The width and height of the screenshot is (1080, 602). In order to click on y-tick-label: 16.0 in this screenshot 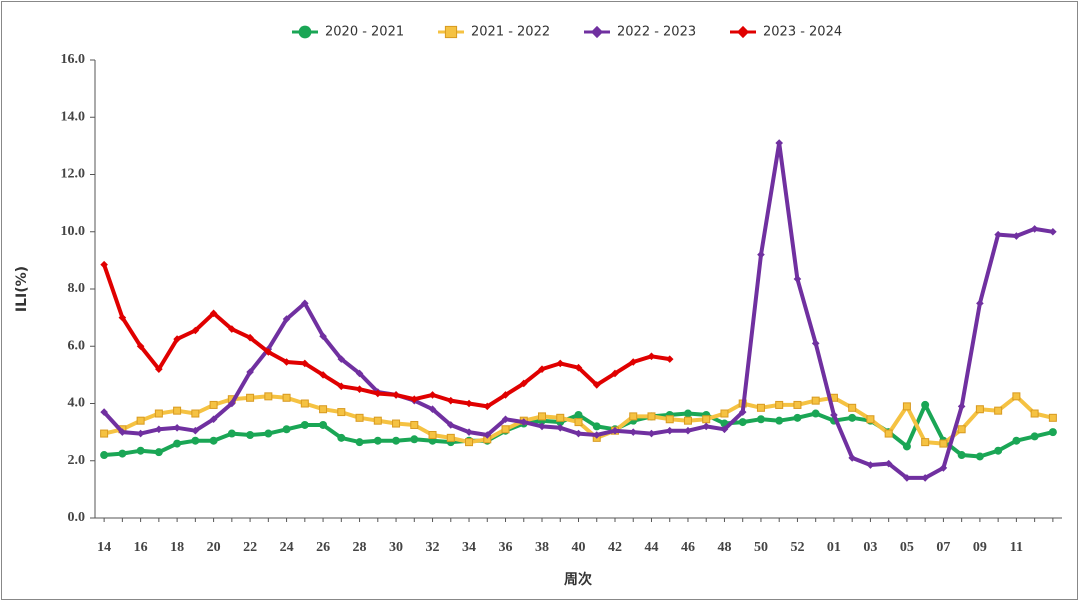, I will do `click(73, 59)`.